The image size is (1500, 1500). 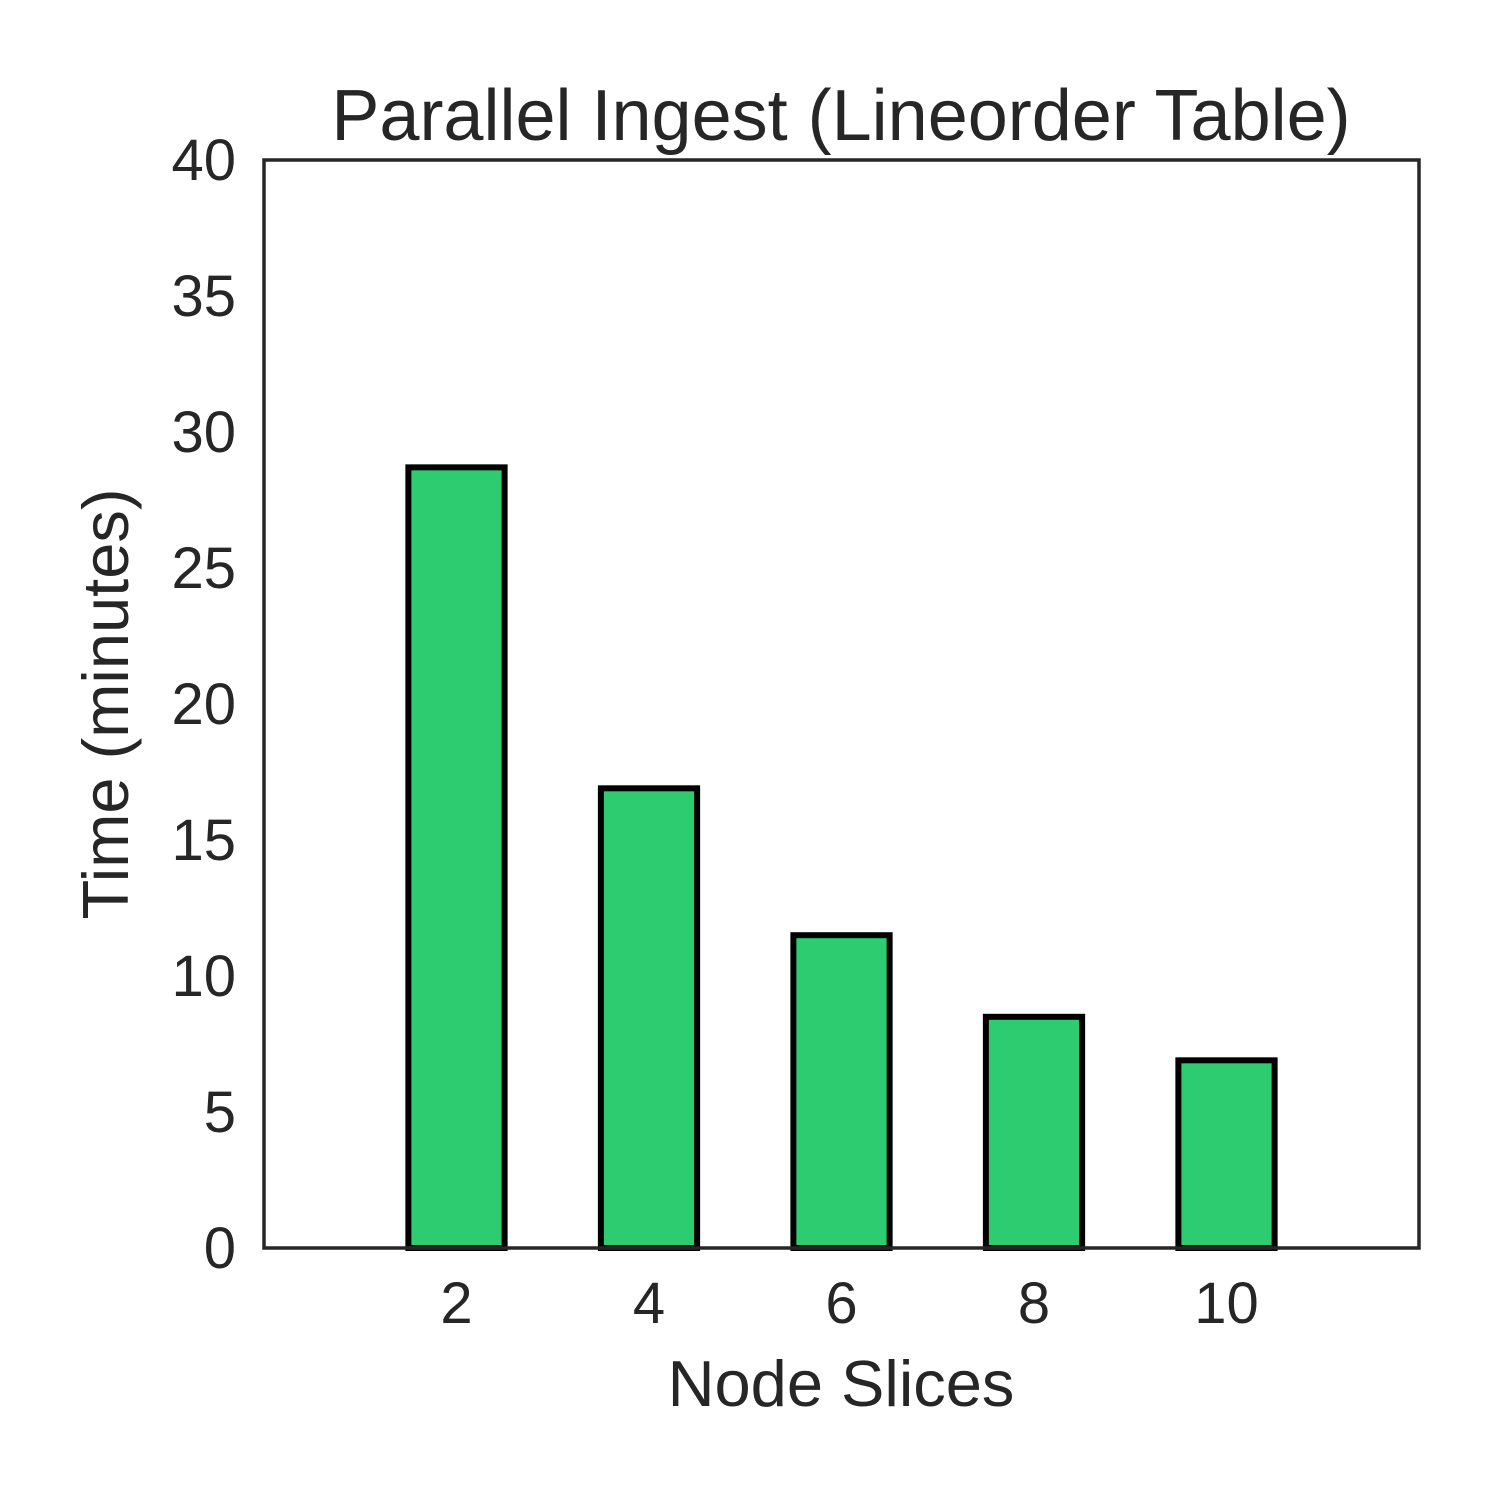 I want to click on y-tick-label: 30, so click(x=203, y=432).